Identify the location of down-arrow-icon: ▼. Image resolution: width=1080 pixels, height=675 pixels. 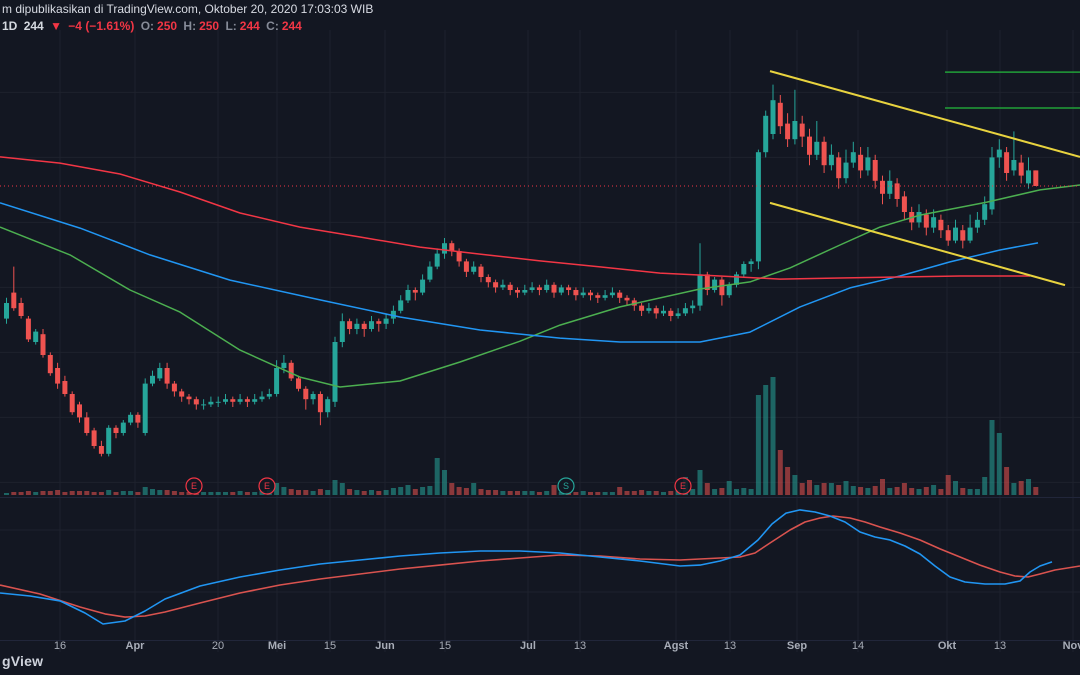
(56, 26).